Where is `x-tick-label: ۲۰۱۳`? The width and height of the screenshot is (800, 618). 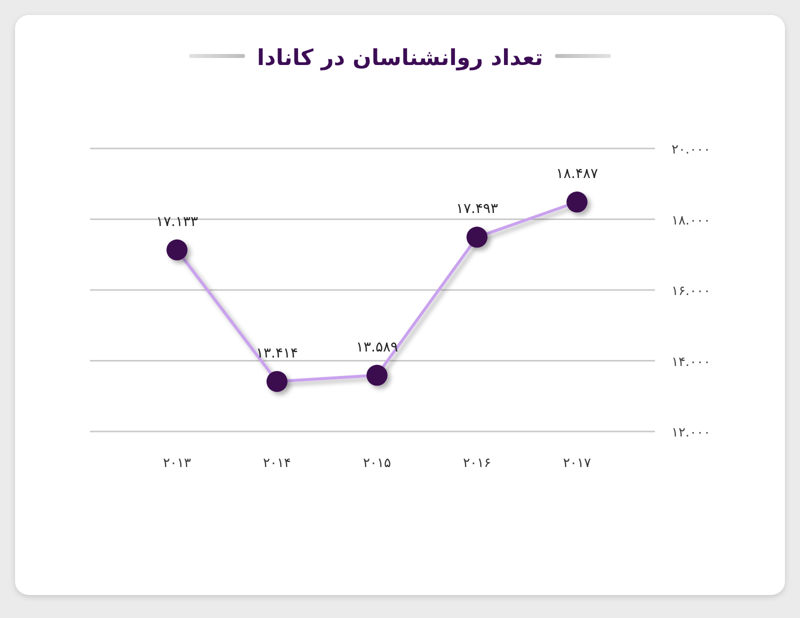
x-tick-label: ۲۰۱۳ is located at coordinates (177, 463).